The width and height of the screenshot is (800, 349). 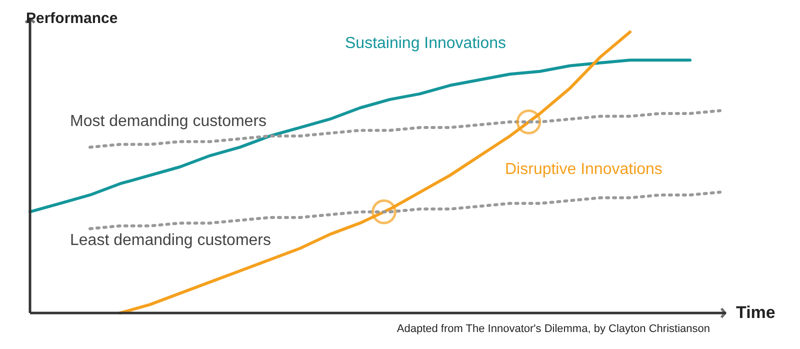 What do you see at coordinates (756, 312) in the screenshot?
I see `x-axis-title: Time` at bounding box center [756, 312].